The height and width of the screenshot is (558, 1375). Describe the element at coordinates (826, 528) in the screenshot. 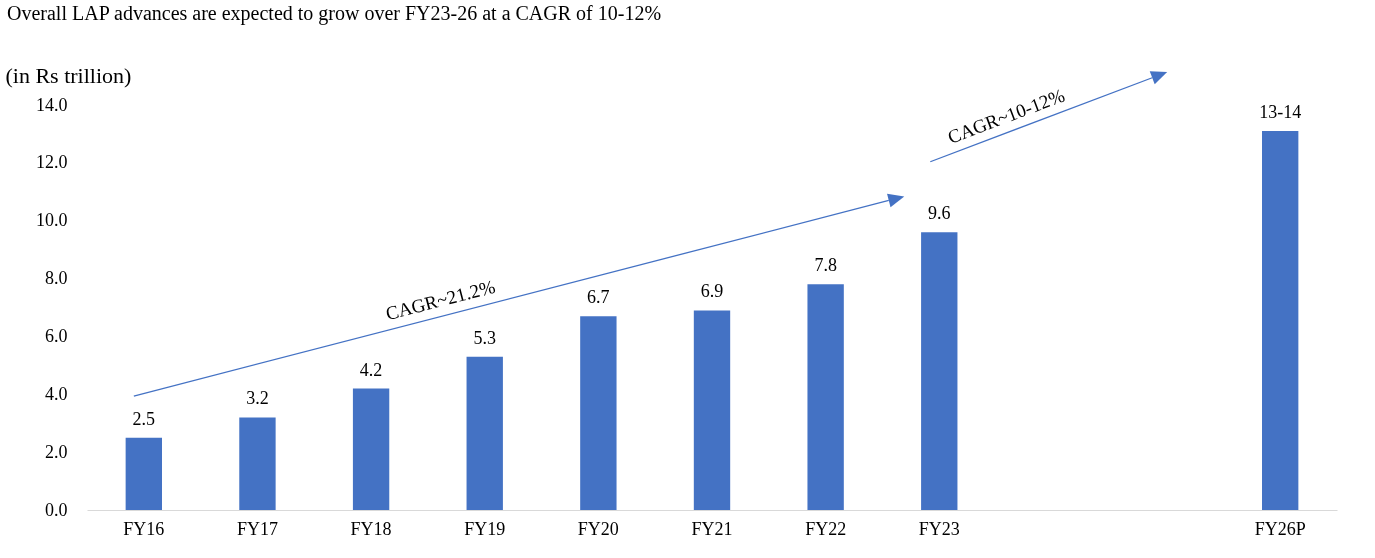

I see `x-tick-label: FY22` at that location.